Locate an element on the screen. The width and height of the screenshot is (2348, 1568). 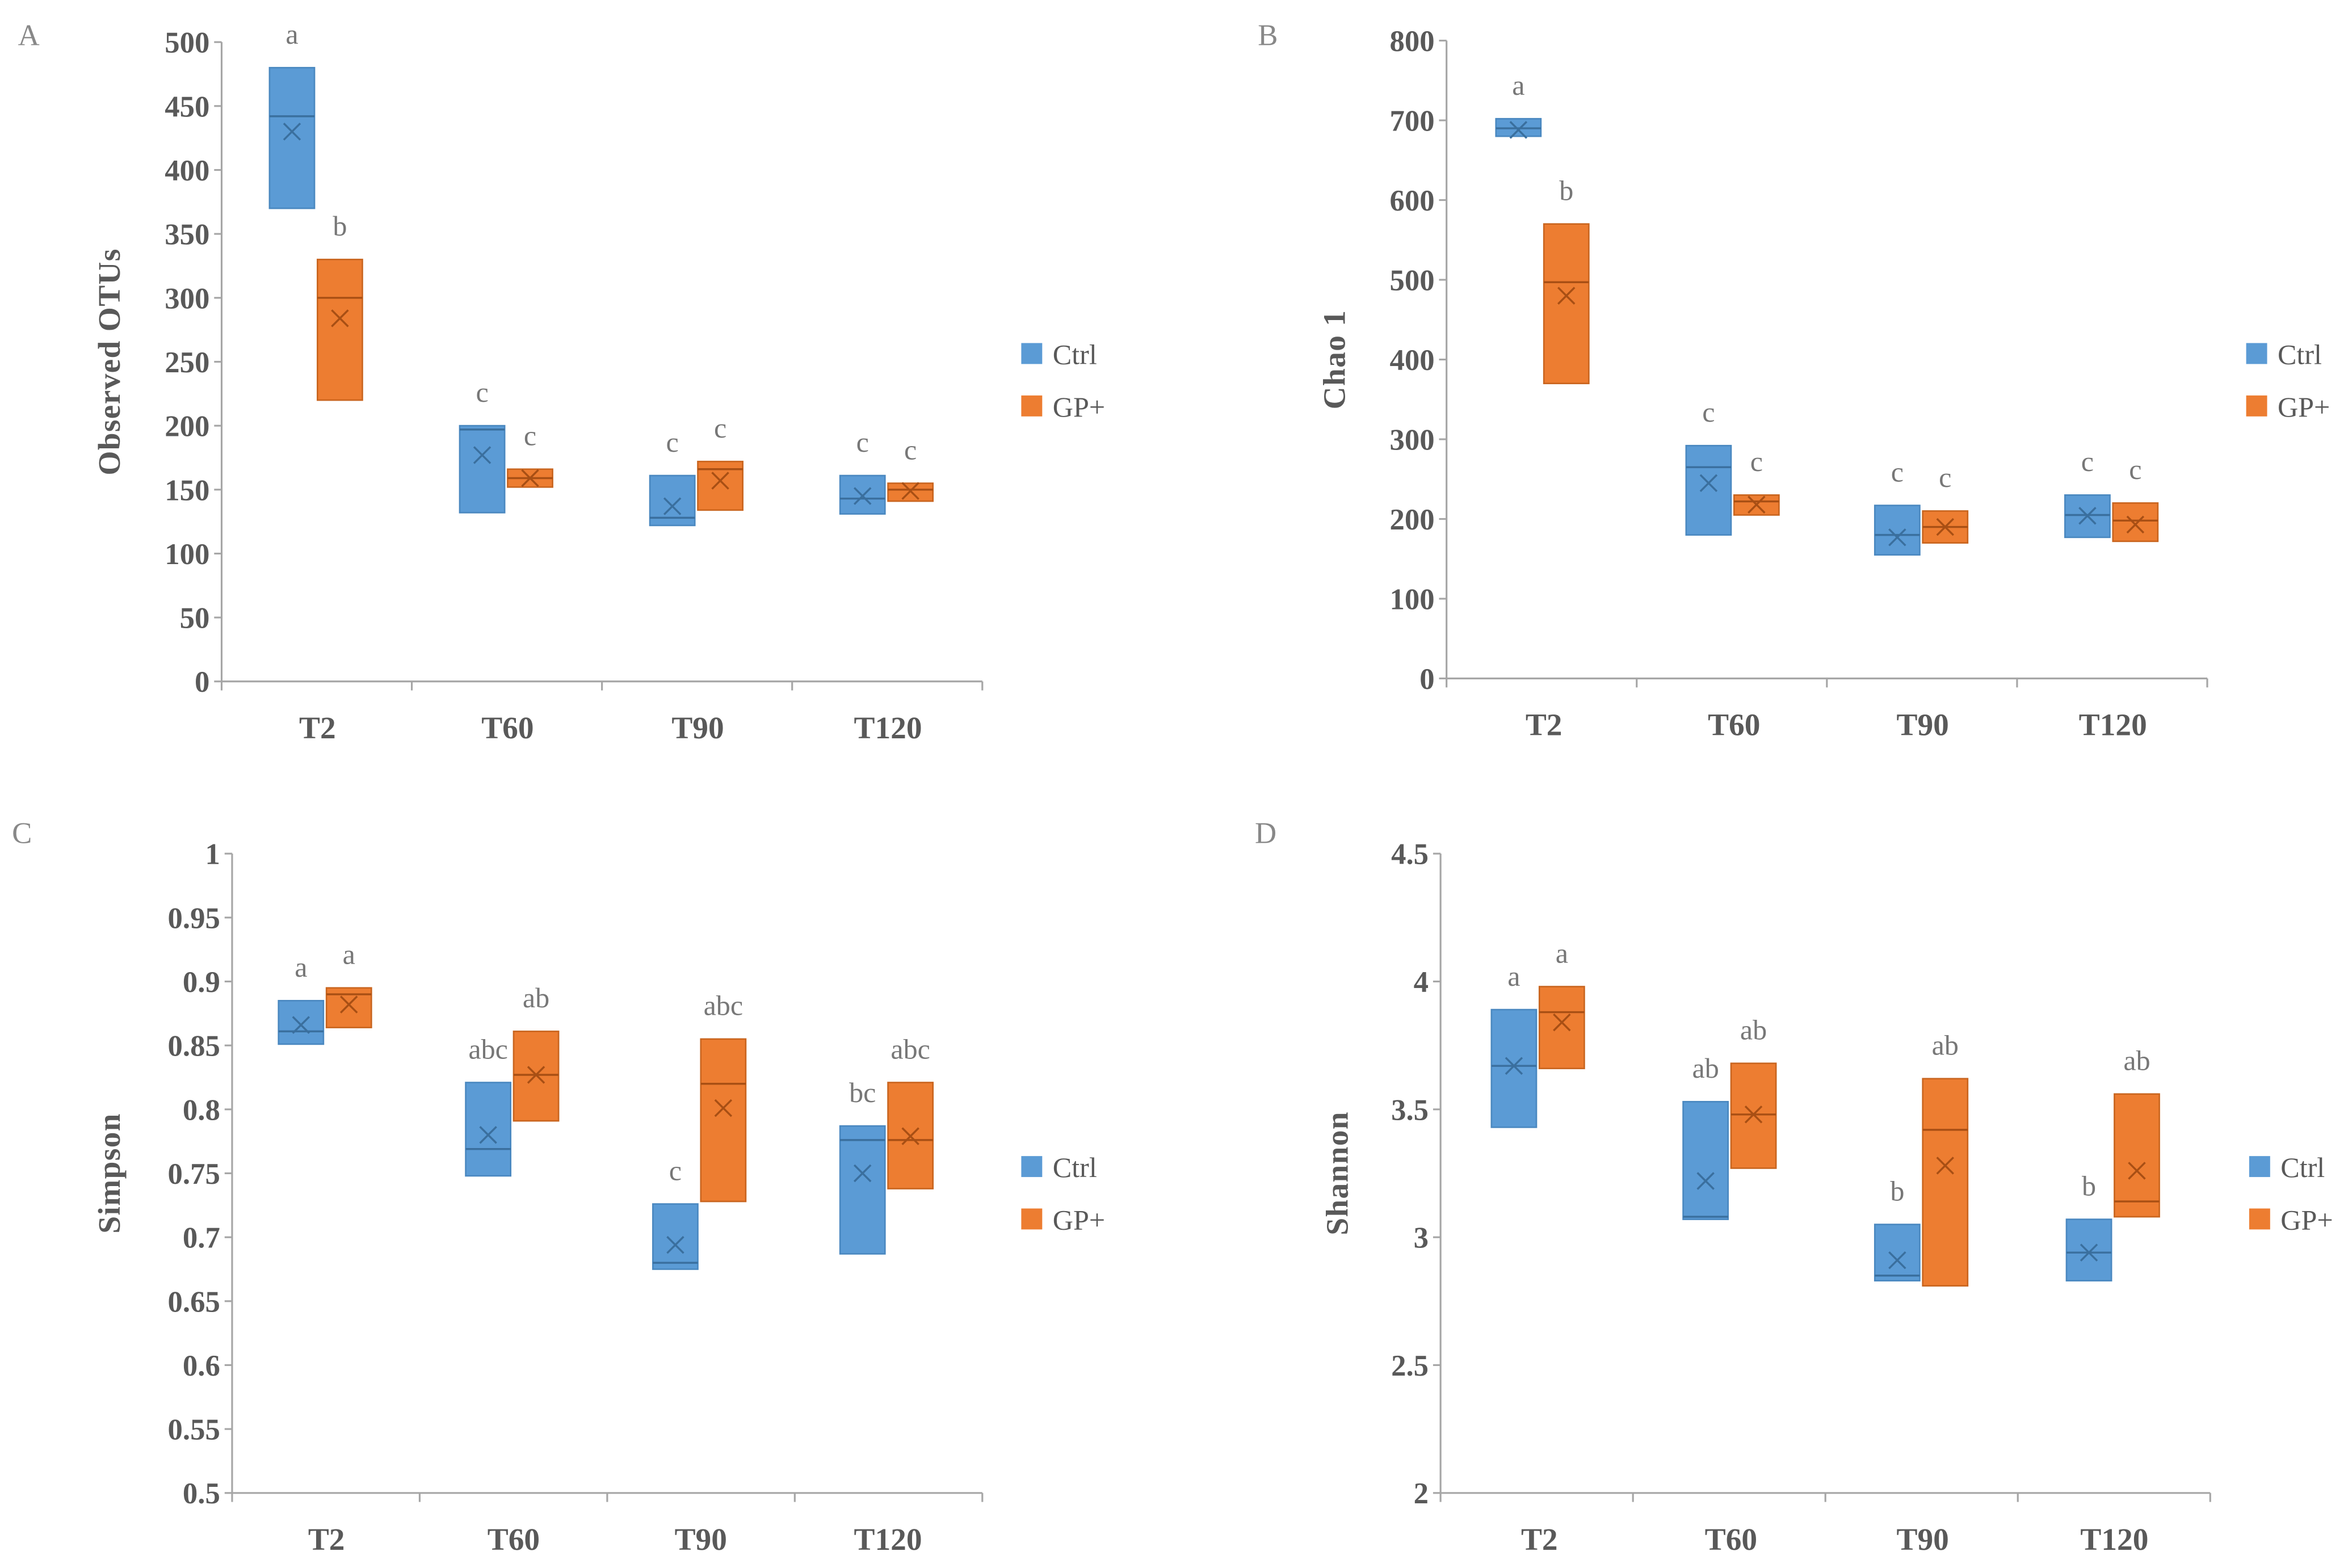
y-tick-label: 3.5 is located at coordinates (1410, 1110).